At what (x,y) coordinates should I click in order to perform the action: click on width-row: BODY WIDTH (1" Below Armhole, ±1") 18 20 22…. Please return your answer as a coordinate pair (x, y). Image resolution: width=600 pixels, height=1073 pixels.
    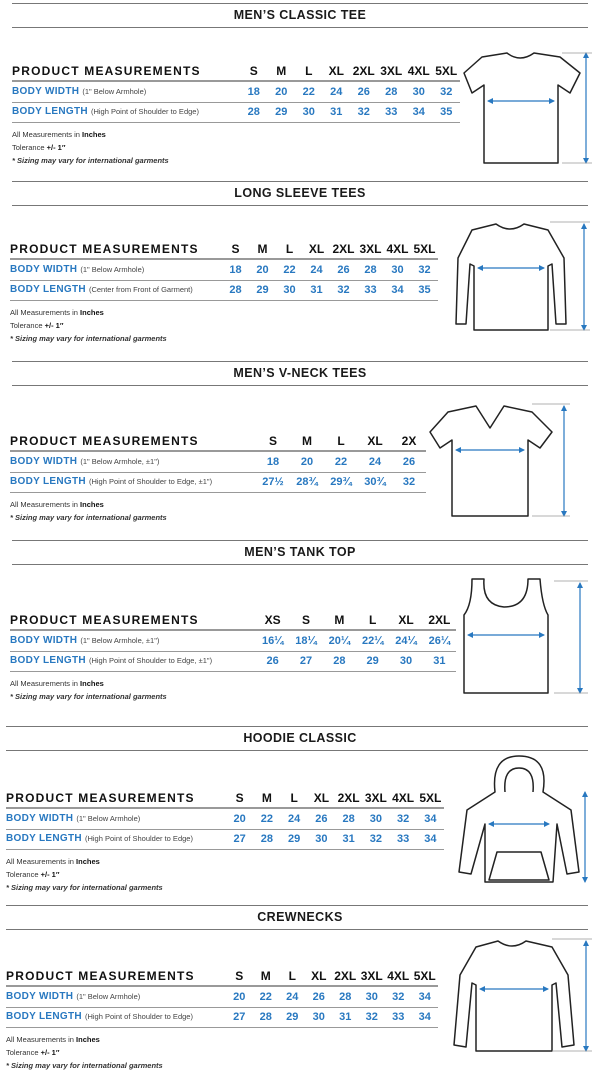
    Looking at the image, I should click on (218, 462).